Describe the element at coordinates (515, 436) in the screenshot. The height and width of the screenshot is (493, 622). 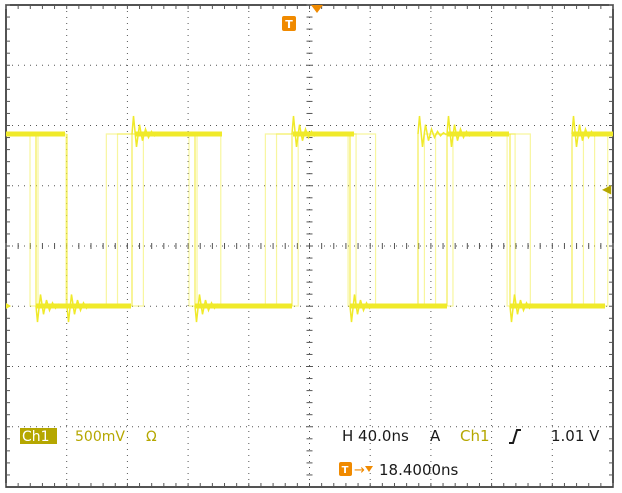
I see `rising-edge-icon` at that location.